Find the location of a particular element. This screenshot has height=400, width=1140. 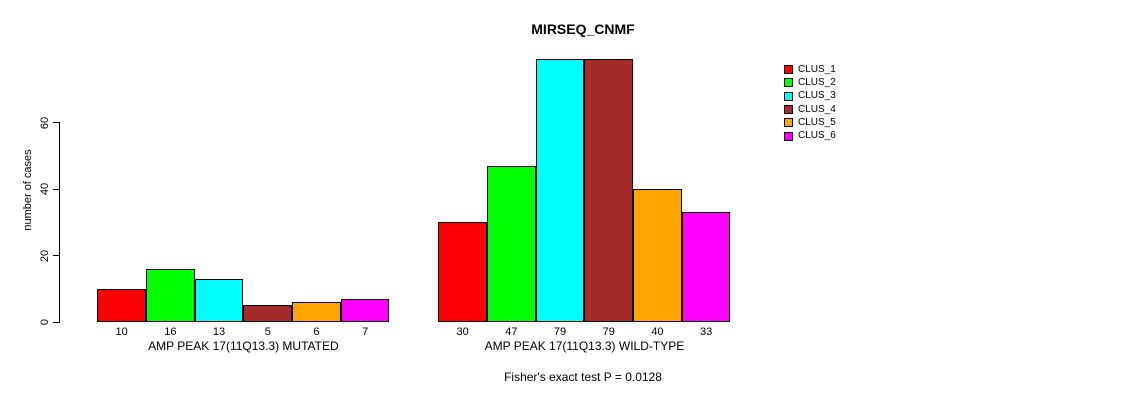

legend-item-label: CLUS_3 is located at coordinates (817, 96).